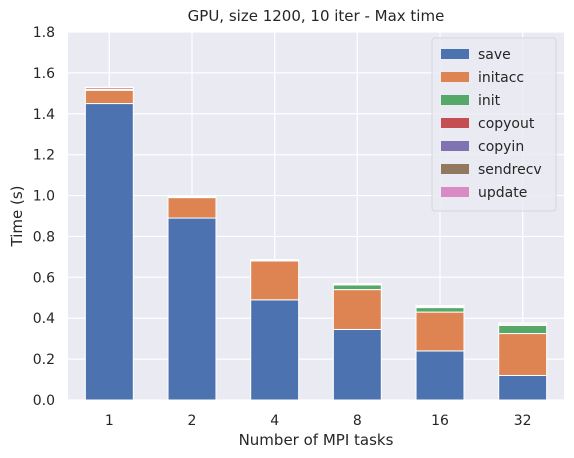 The width and height of the screenshot is (574, 458). Describe the element at coordinates (44, 319) in the screenshot. I see `y-tick-label: 0.4` at that location.